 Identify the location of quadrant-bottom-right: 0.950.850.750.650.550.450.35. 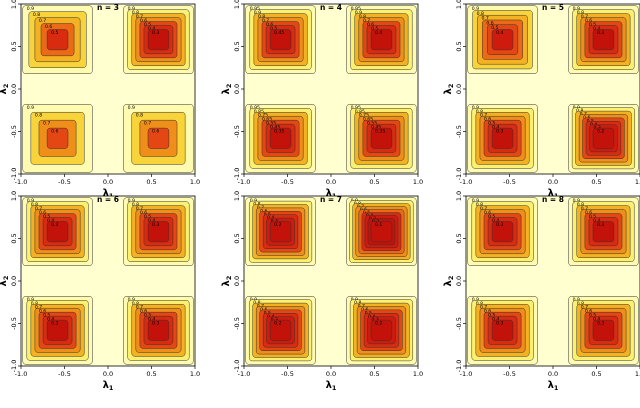
(381, 138).